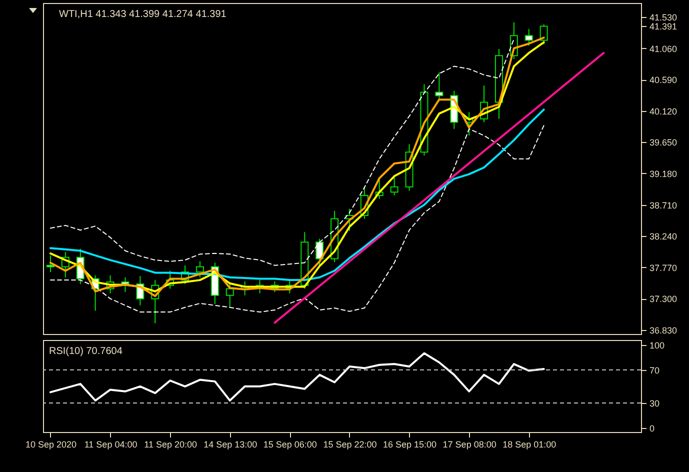 The image size is (689, 472). Describe the element at coordinates (469, 445) in the screenshot. I see `x-tick-label: 17 Sep 08:00` at that location.